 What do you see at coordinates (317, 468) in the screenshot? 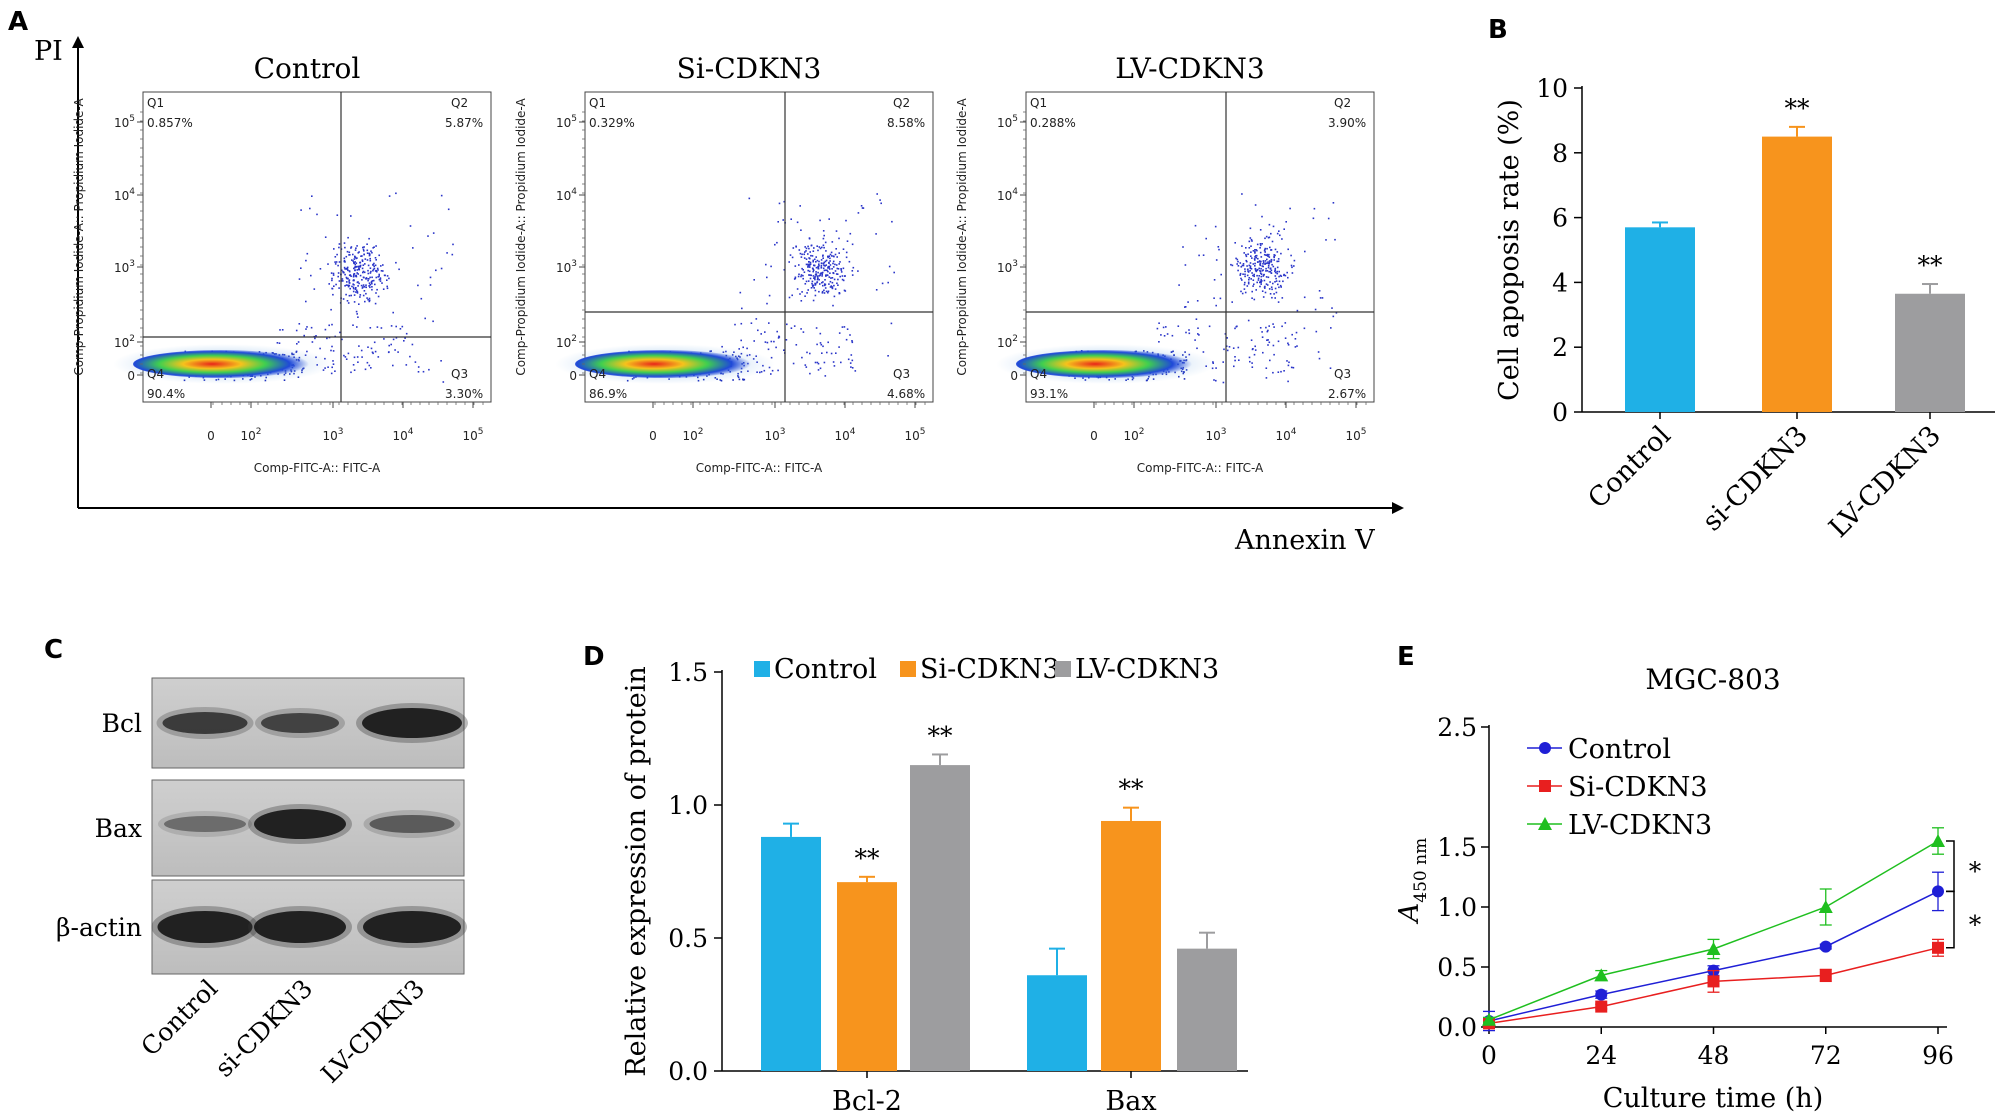
I see `flow-x-label: Comp-FITC-A:: FITC-A` at bounding box center [317, 468].